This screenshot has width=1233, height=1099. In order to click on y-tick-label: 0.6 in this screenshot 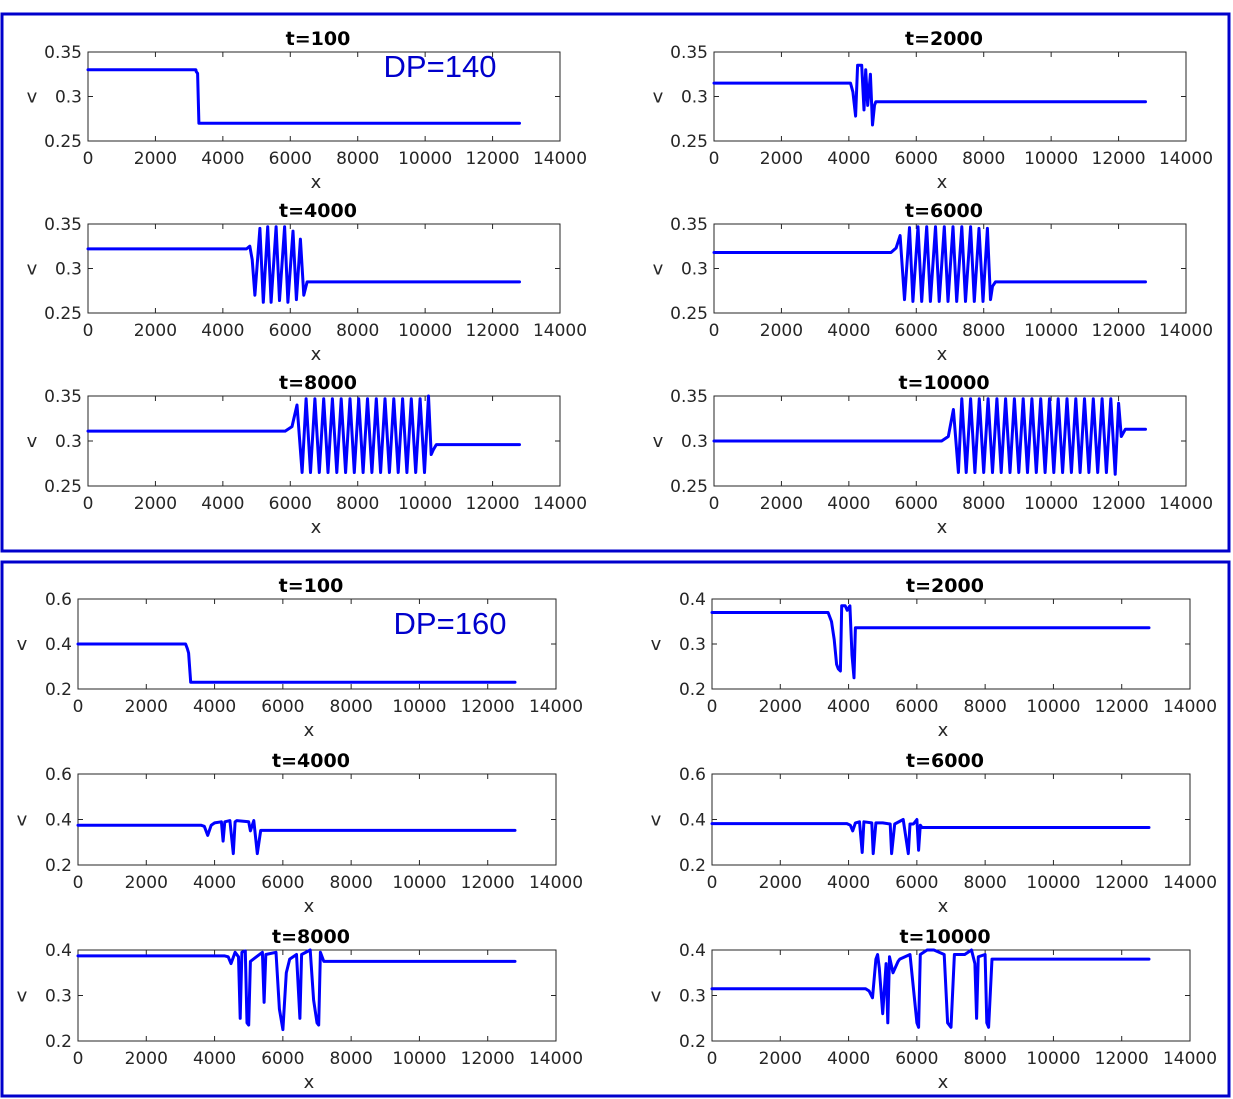, I will do `click(58, 775)`.